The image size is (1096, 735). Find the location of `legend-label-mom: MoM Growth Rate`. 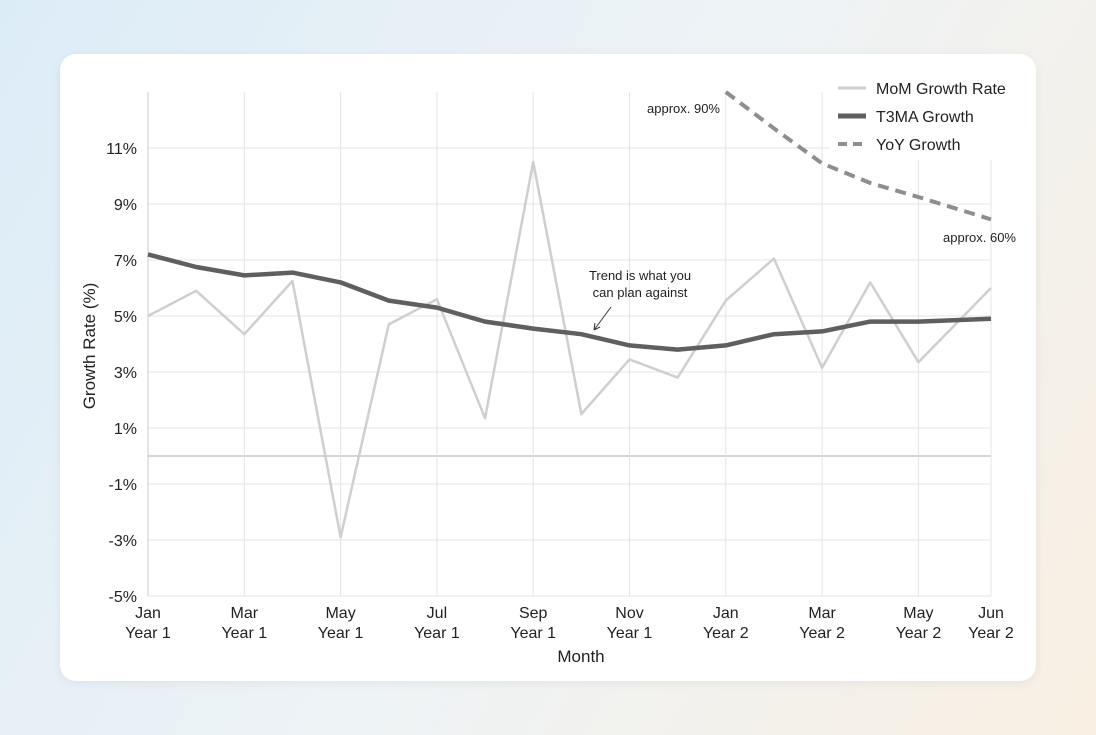

legend-label-mom: MoM Growth Rate is located at coordinates (941, 89).